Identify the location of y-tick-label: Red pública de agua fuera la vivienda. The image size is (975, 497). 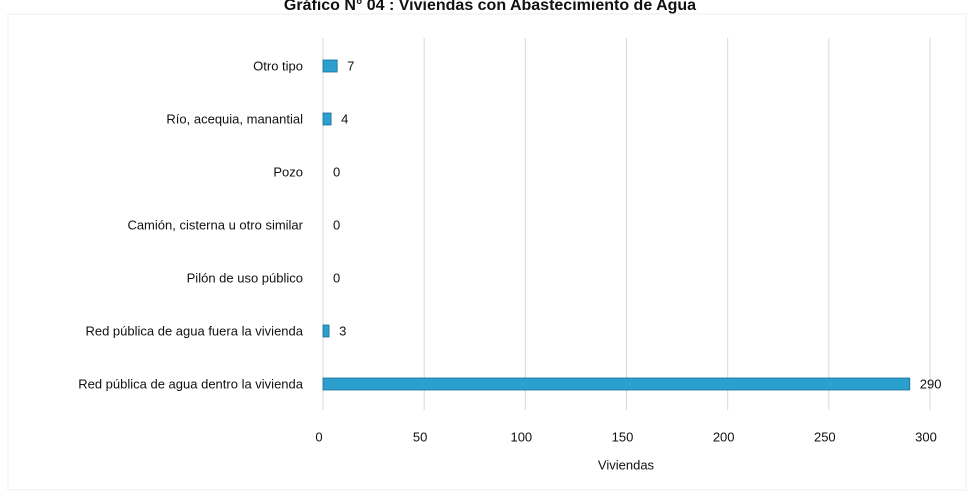
(194, 330).